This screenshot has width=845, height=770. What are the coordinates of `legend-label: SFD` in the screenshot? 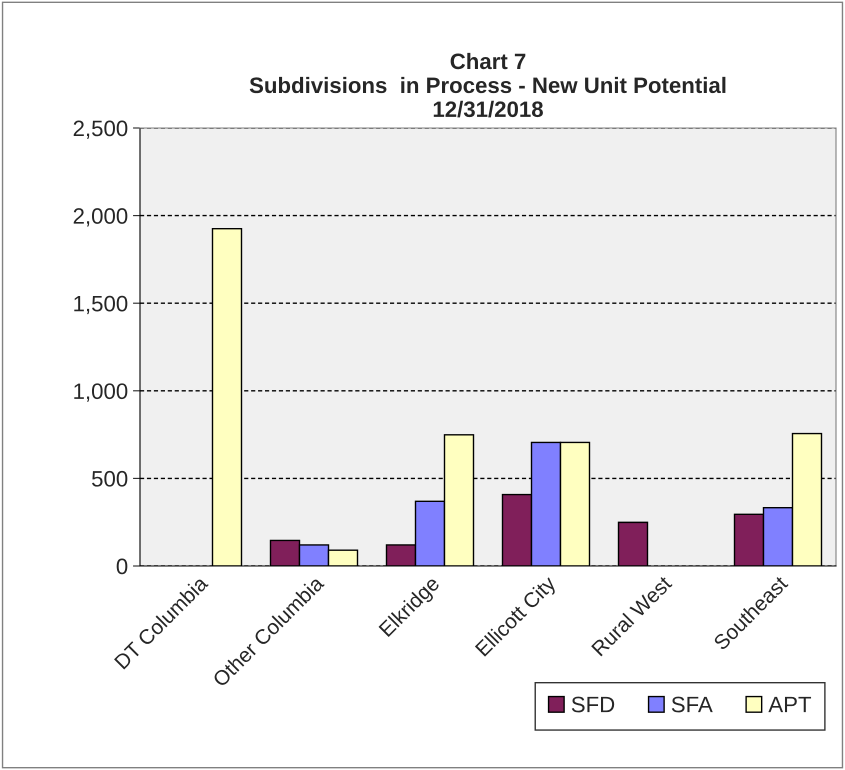 It's located at (593, 704).